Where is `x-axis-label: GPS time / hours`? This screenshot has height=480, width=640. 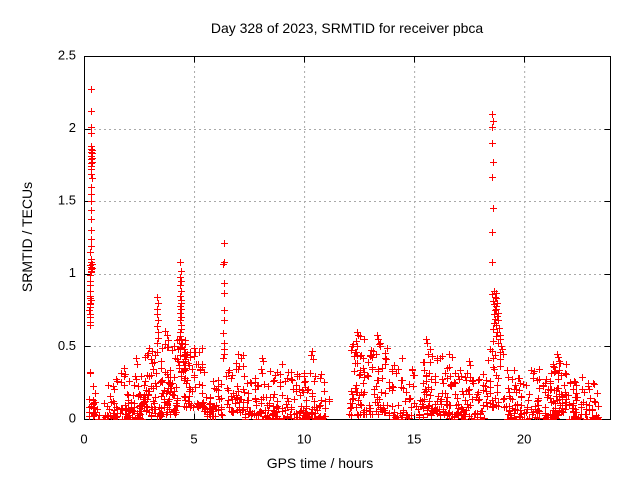
x-axis-label: GPS time / hours is located at coordinates (320, 463).